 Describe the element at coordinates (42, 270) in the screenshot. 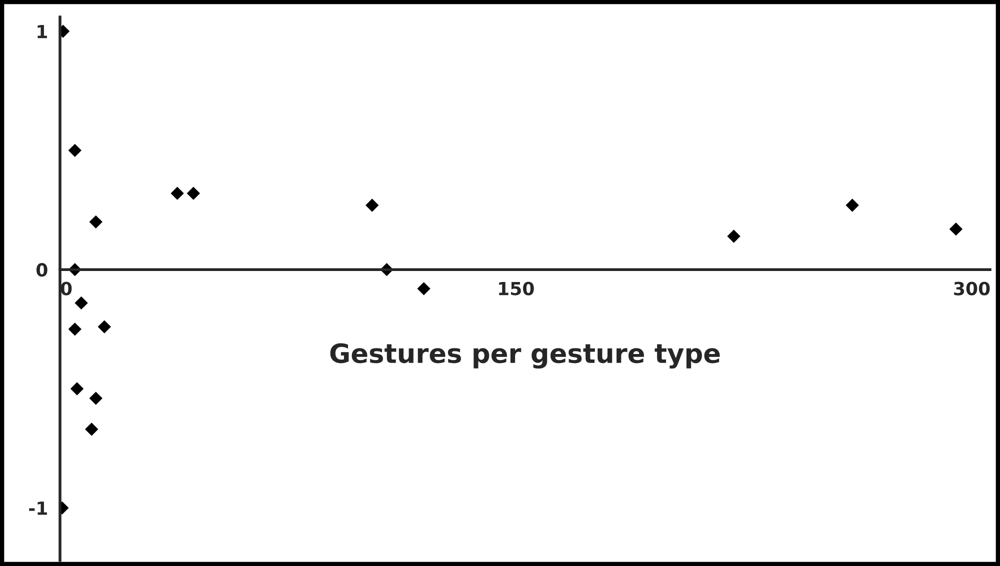

I see `y-tick-label: 0` at that location.